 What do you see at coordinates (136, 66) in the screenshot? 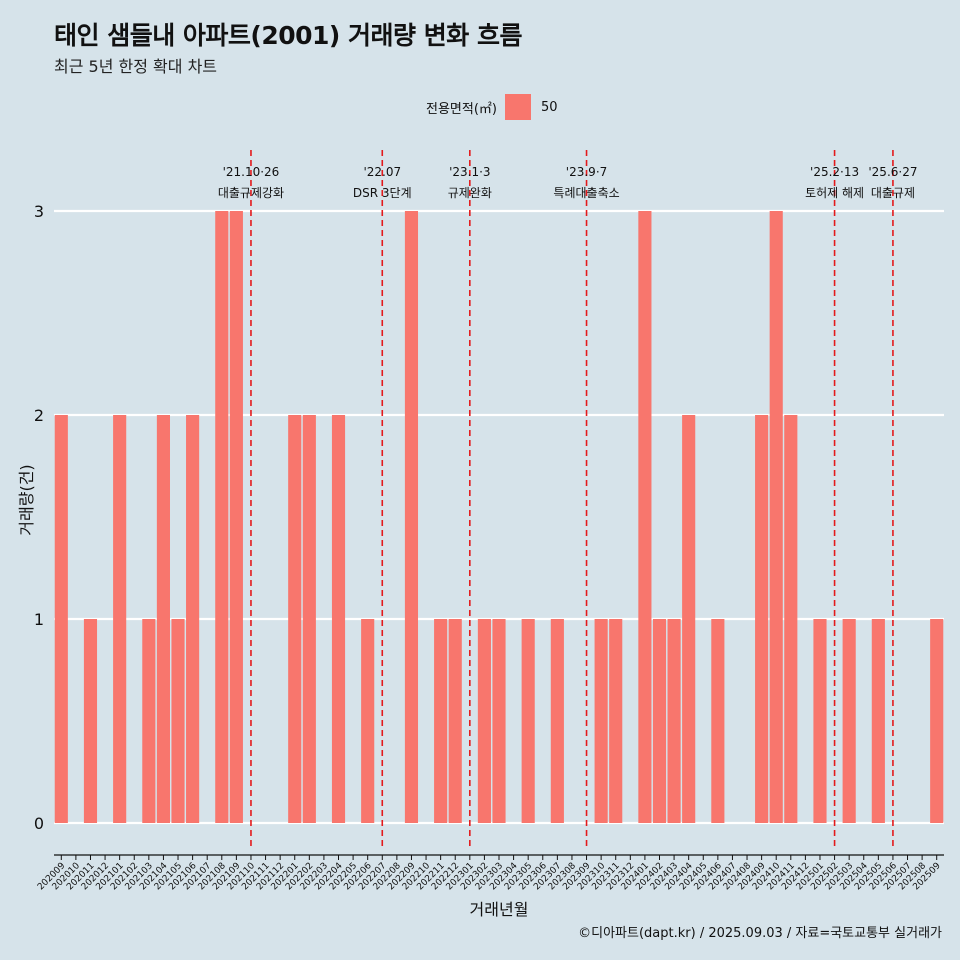
I see `chart-subtitle: 최근 5년 한정 확대 차트` at bounding box center [136, 66].